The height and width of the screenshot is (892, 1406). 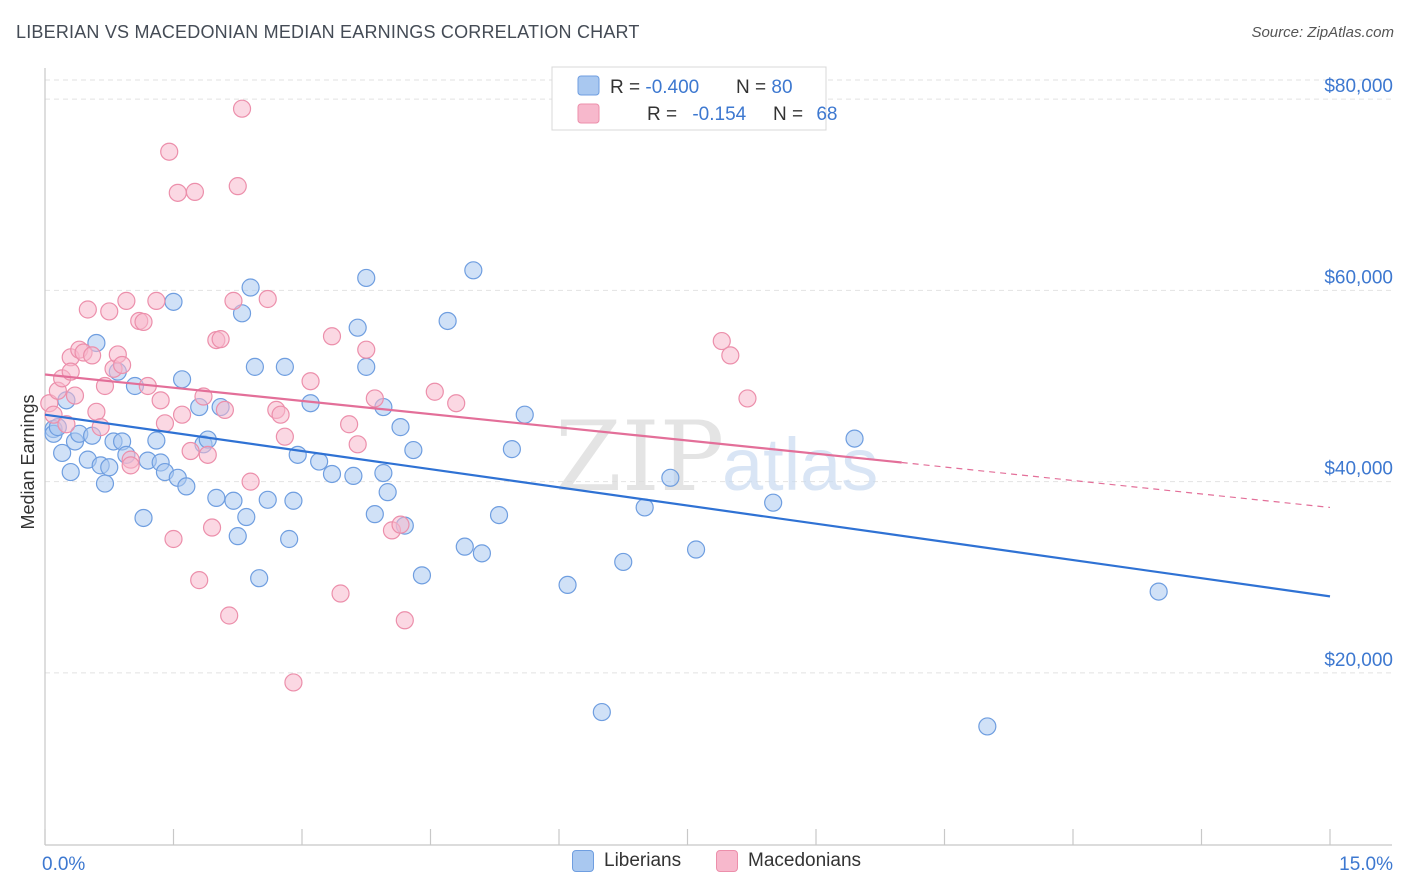 I want to click on watermark: ZIP atlas, so click(x=716, y=457).